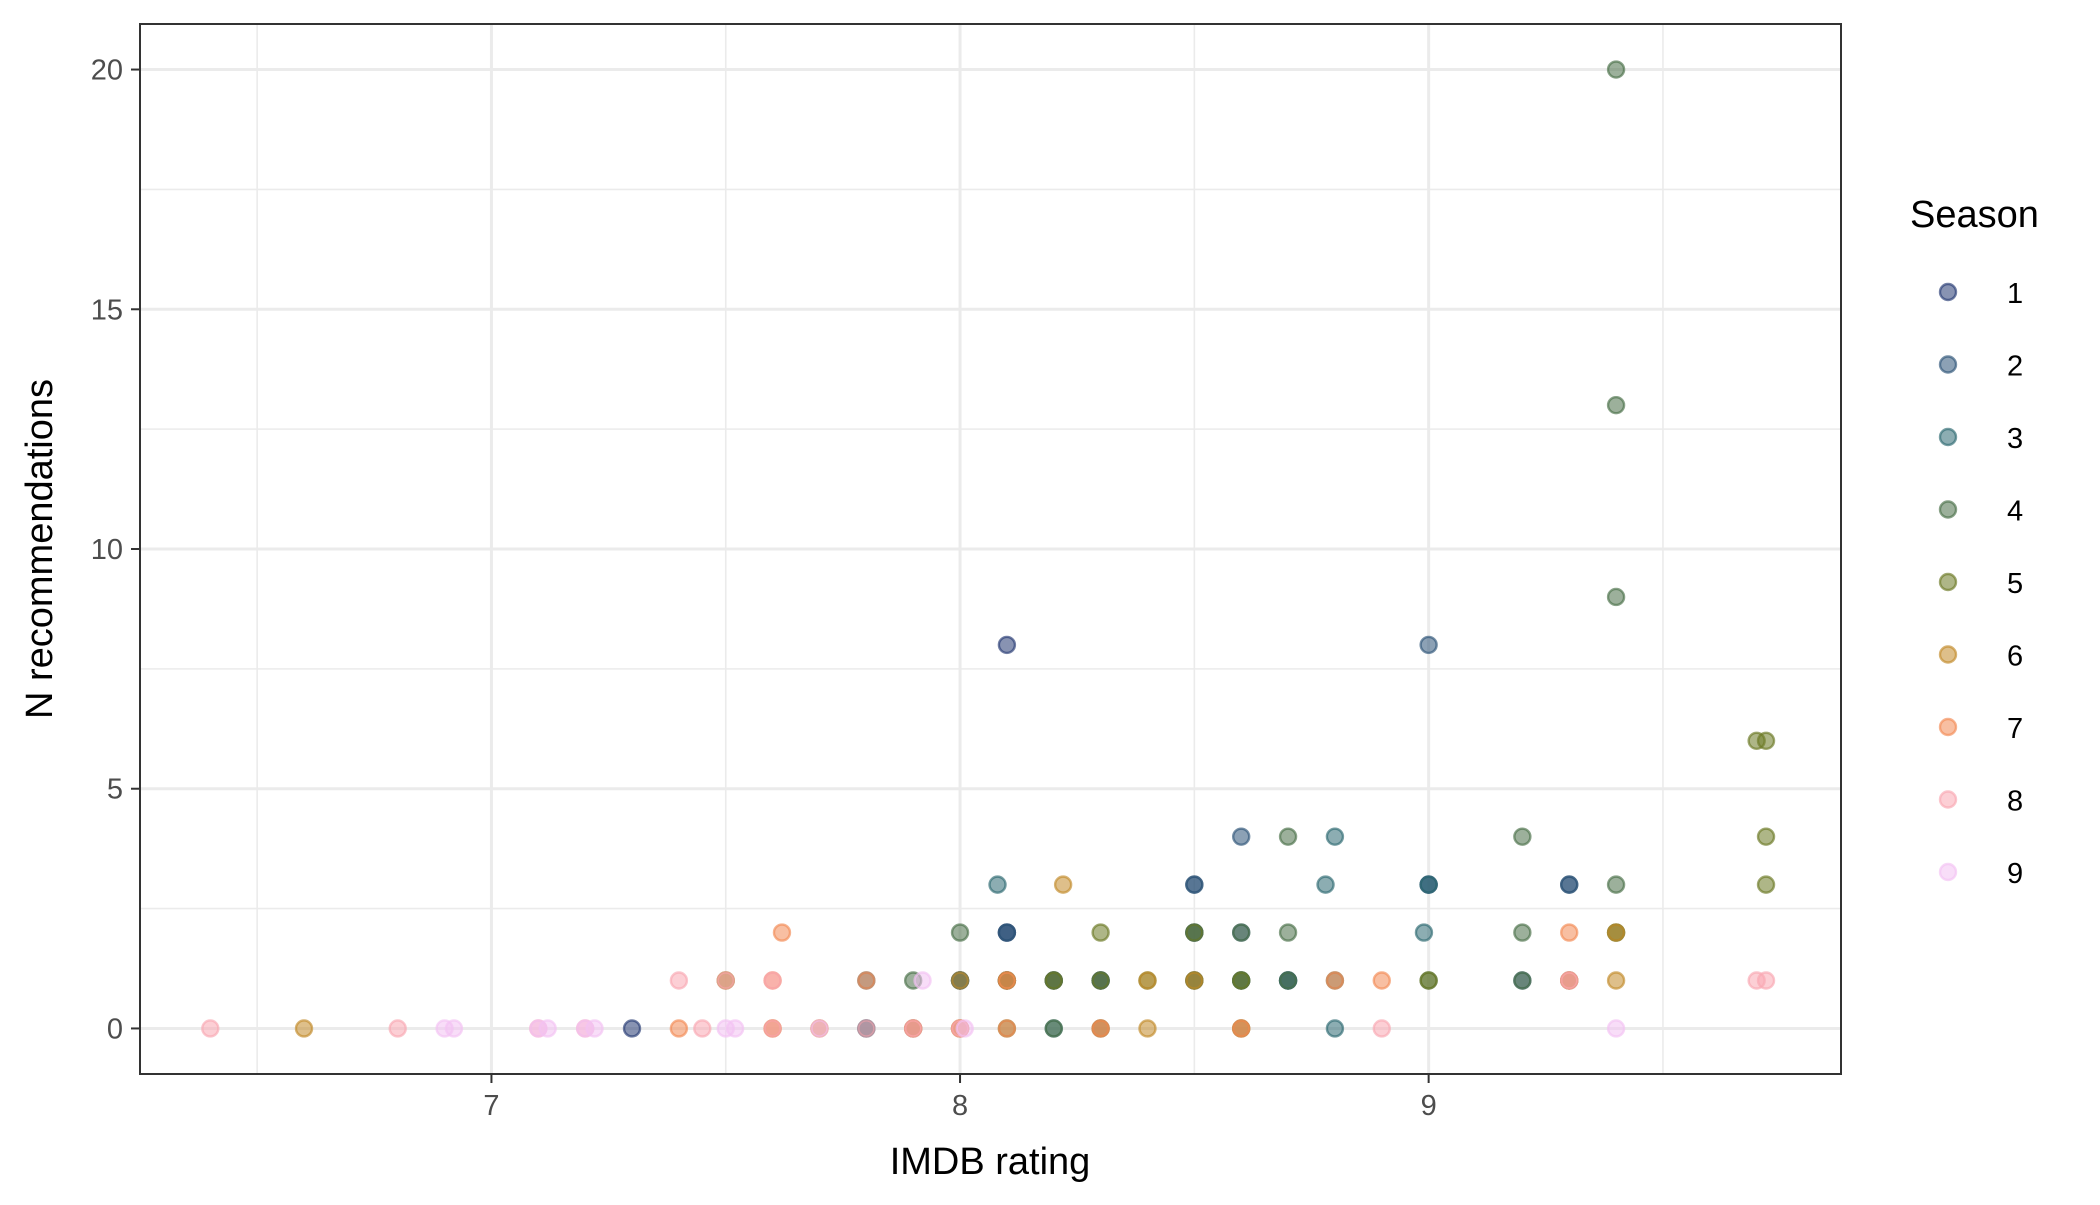  Describe the element at coordinates (1974, 542) in the screenshot. I see `legend: Season 1 2 3 4 5 6 7 8 9` at that location.